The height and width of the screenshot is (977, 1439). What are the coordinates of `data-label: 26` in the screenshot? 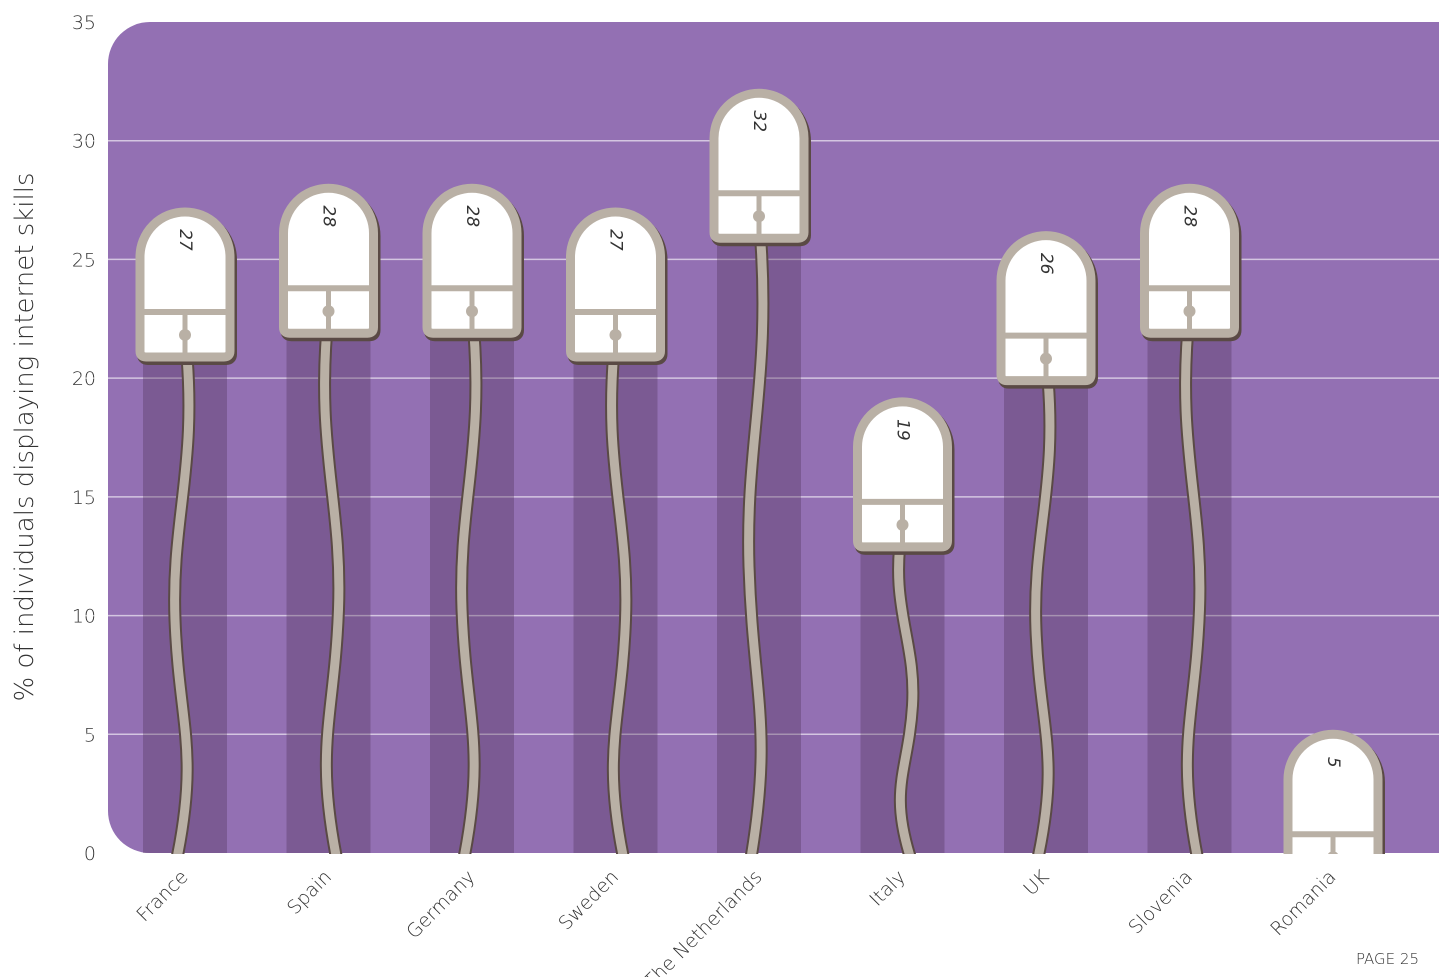 It's located at (1046, 264).